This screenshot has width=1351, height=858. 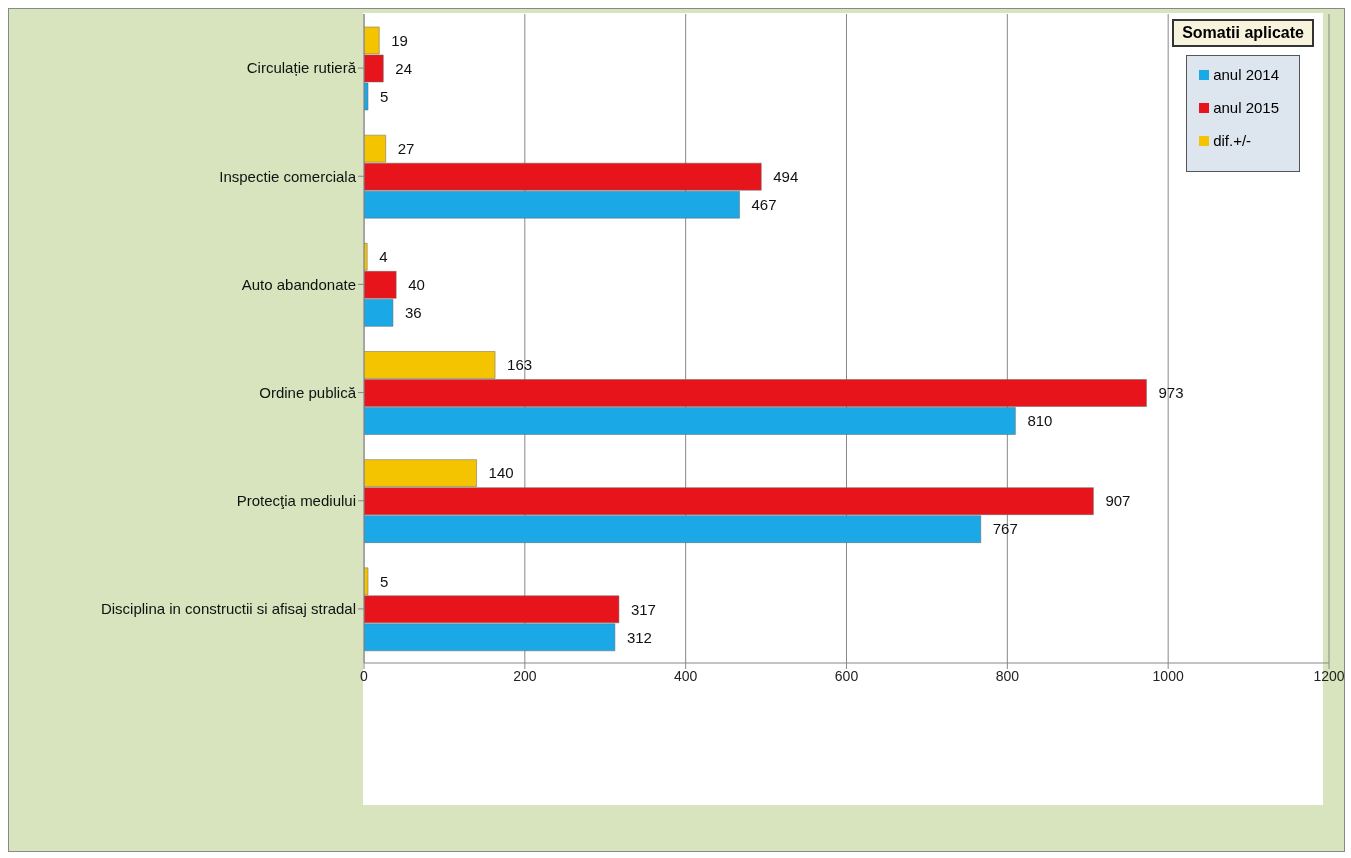 I want to click on data-label: 140, so click(x=501, y=473).